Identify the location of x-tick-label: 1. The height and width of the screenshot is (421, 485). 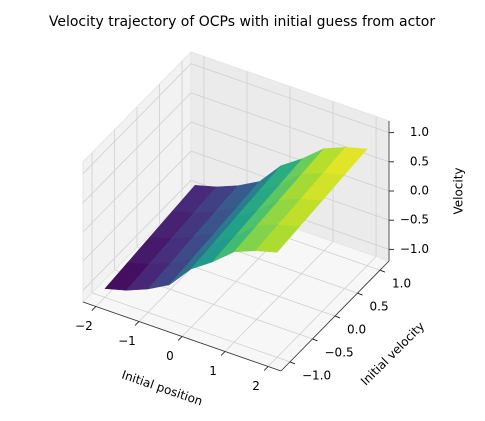
(213, 371).